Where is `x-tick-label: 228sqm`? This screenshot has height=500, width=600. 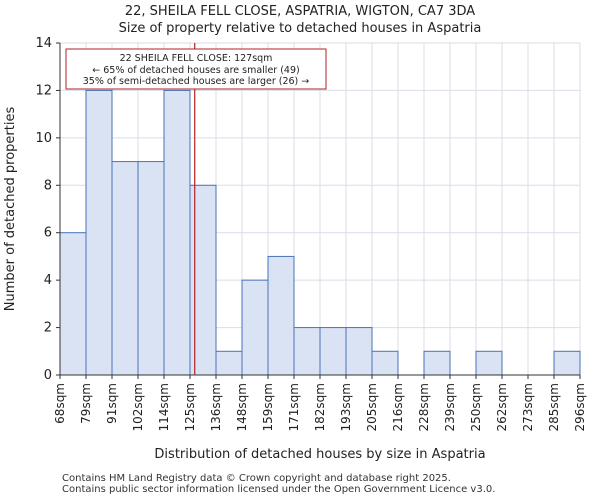
x-tick-label: 228sqm is located at coordinates (424, 407).